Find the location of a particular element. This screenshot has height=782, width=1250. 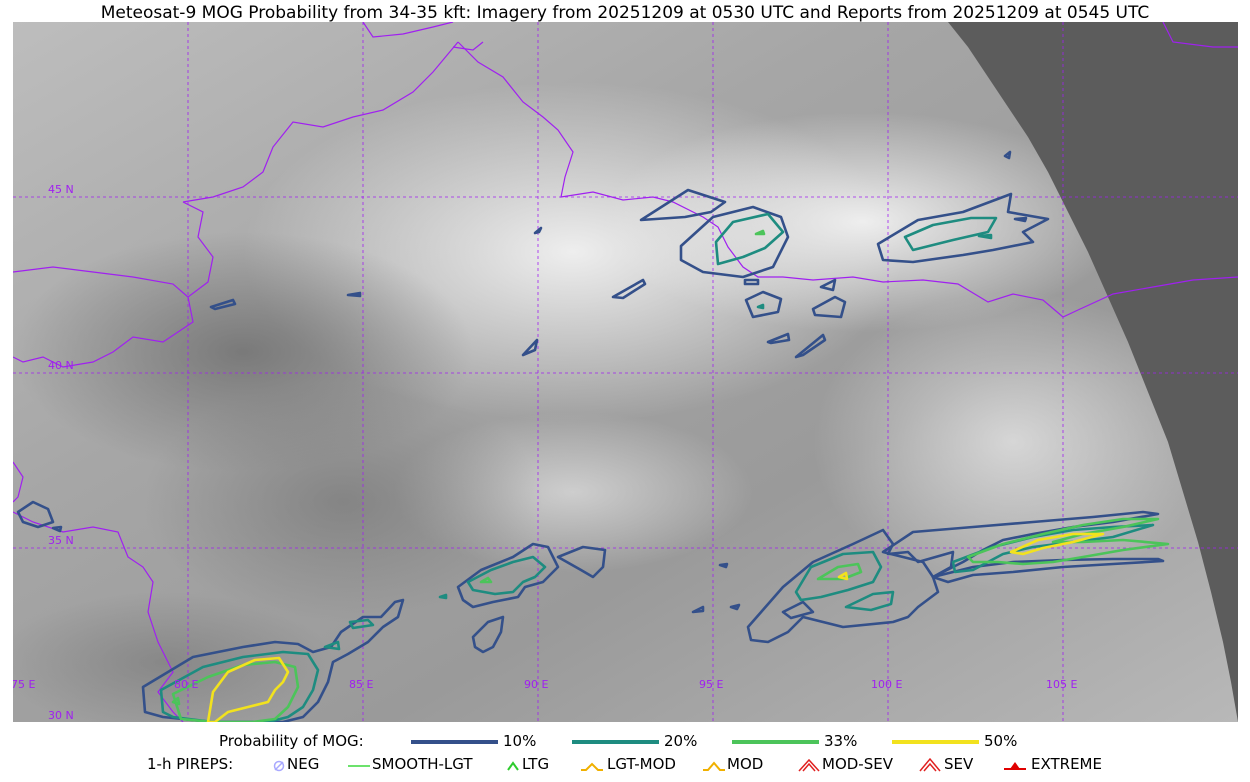

pirep-item-lgt-mod: LGT-MOD is located at coordinates (641, 764).